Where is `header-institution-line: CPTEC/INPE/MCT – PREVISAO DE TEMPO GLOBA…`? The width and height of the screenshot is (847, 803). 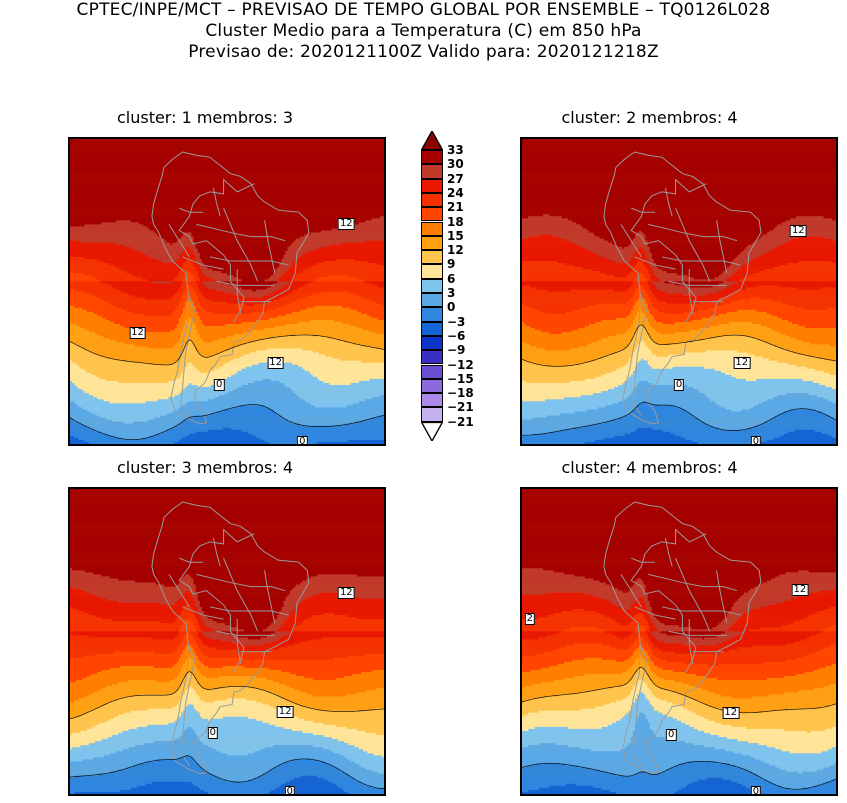 header-institution-line: CPTEC/INPE/MCT – PREVISAO DE TEMPO GLOBA… is located at coordinates (423, 10).